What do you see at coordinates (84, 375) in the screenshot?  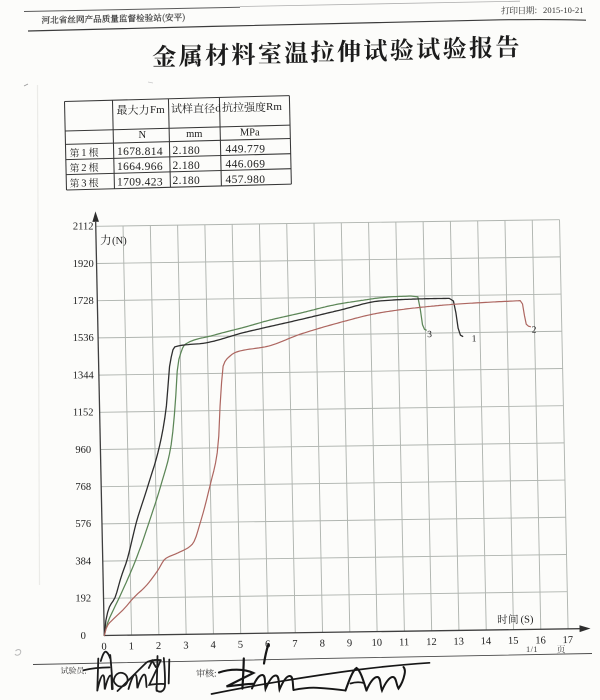 I see `svg-text: 1344` at bounding box center [84, 375].